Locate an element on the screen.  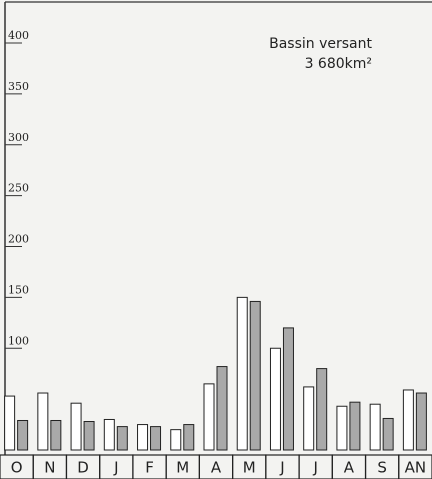
annotation: 3 680km² is located at coordinates (338, 64).